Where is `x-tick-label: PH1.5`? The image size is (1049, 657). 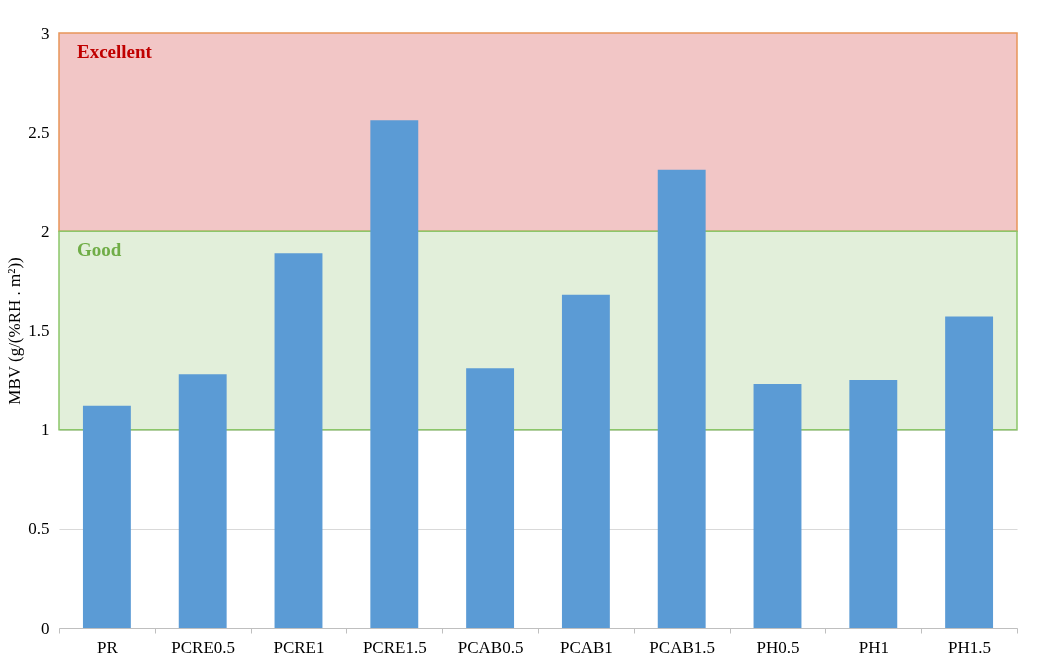
x-tick-label: PH1.5 is located at coordinates (970, 647).